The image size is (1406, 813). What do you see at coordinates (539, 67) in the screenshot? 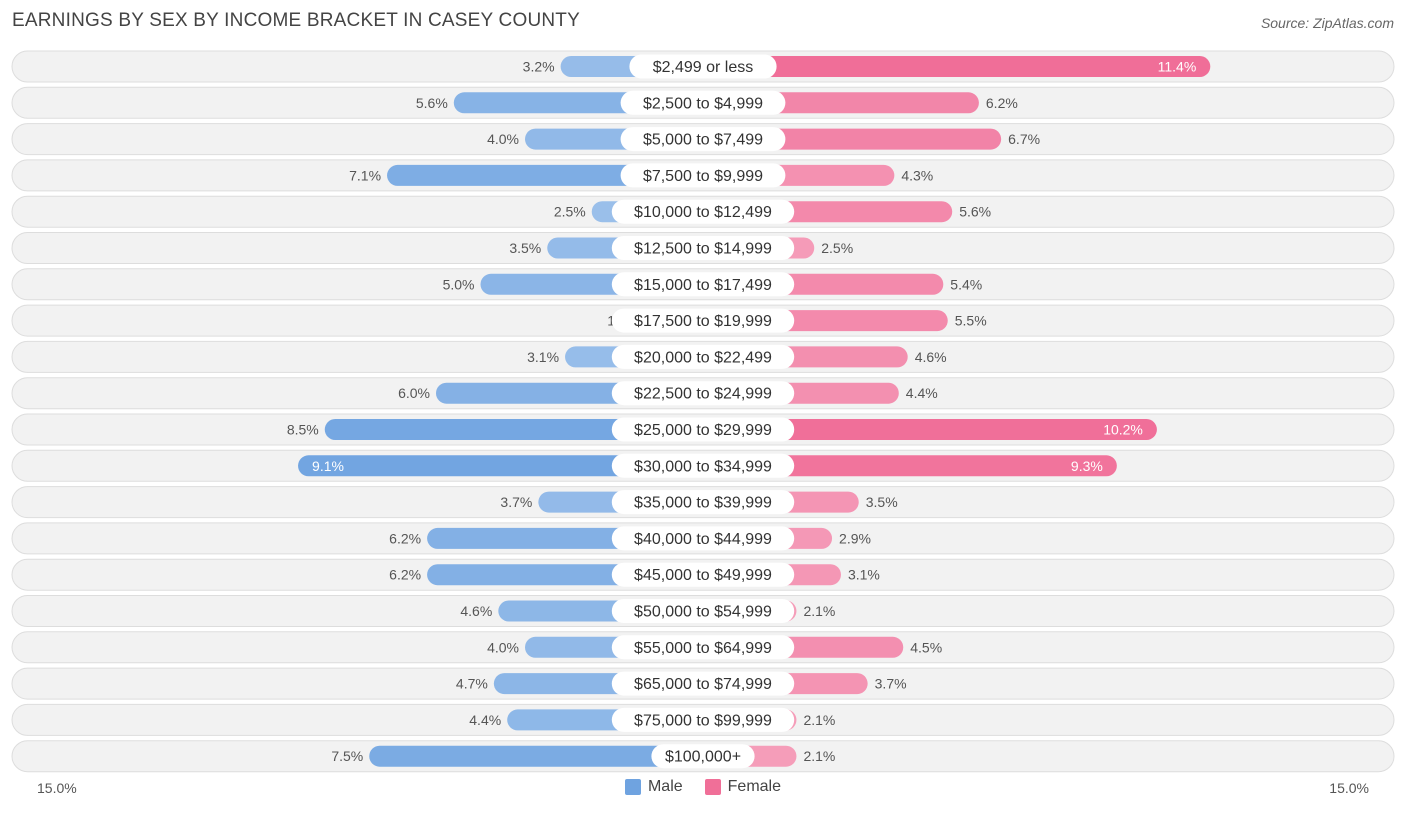
I see `value-label-male: 3.2%` at bounding box center [539, 67].